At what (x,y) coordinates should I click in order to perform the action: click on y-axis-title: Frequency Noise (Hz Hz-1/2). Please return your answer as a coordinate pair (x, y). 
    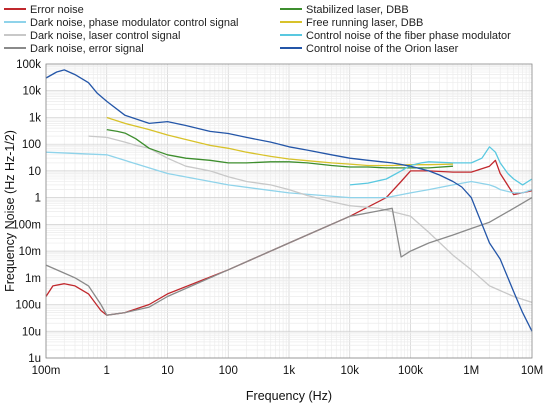
    Looking at the image, I should click on (10, 211).